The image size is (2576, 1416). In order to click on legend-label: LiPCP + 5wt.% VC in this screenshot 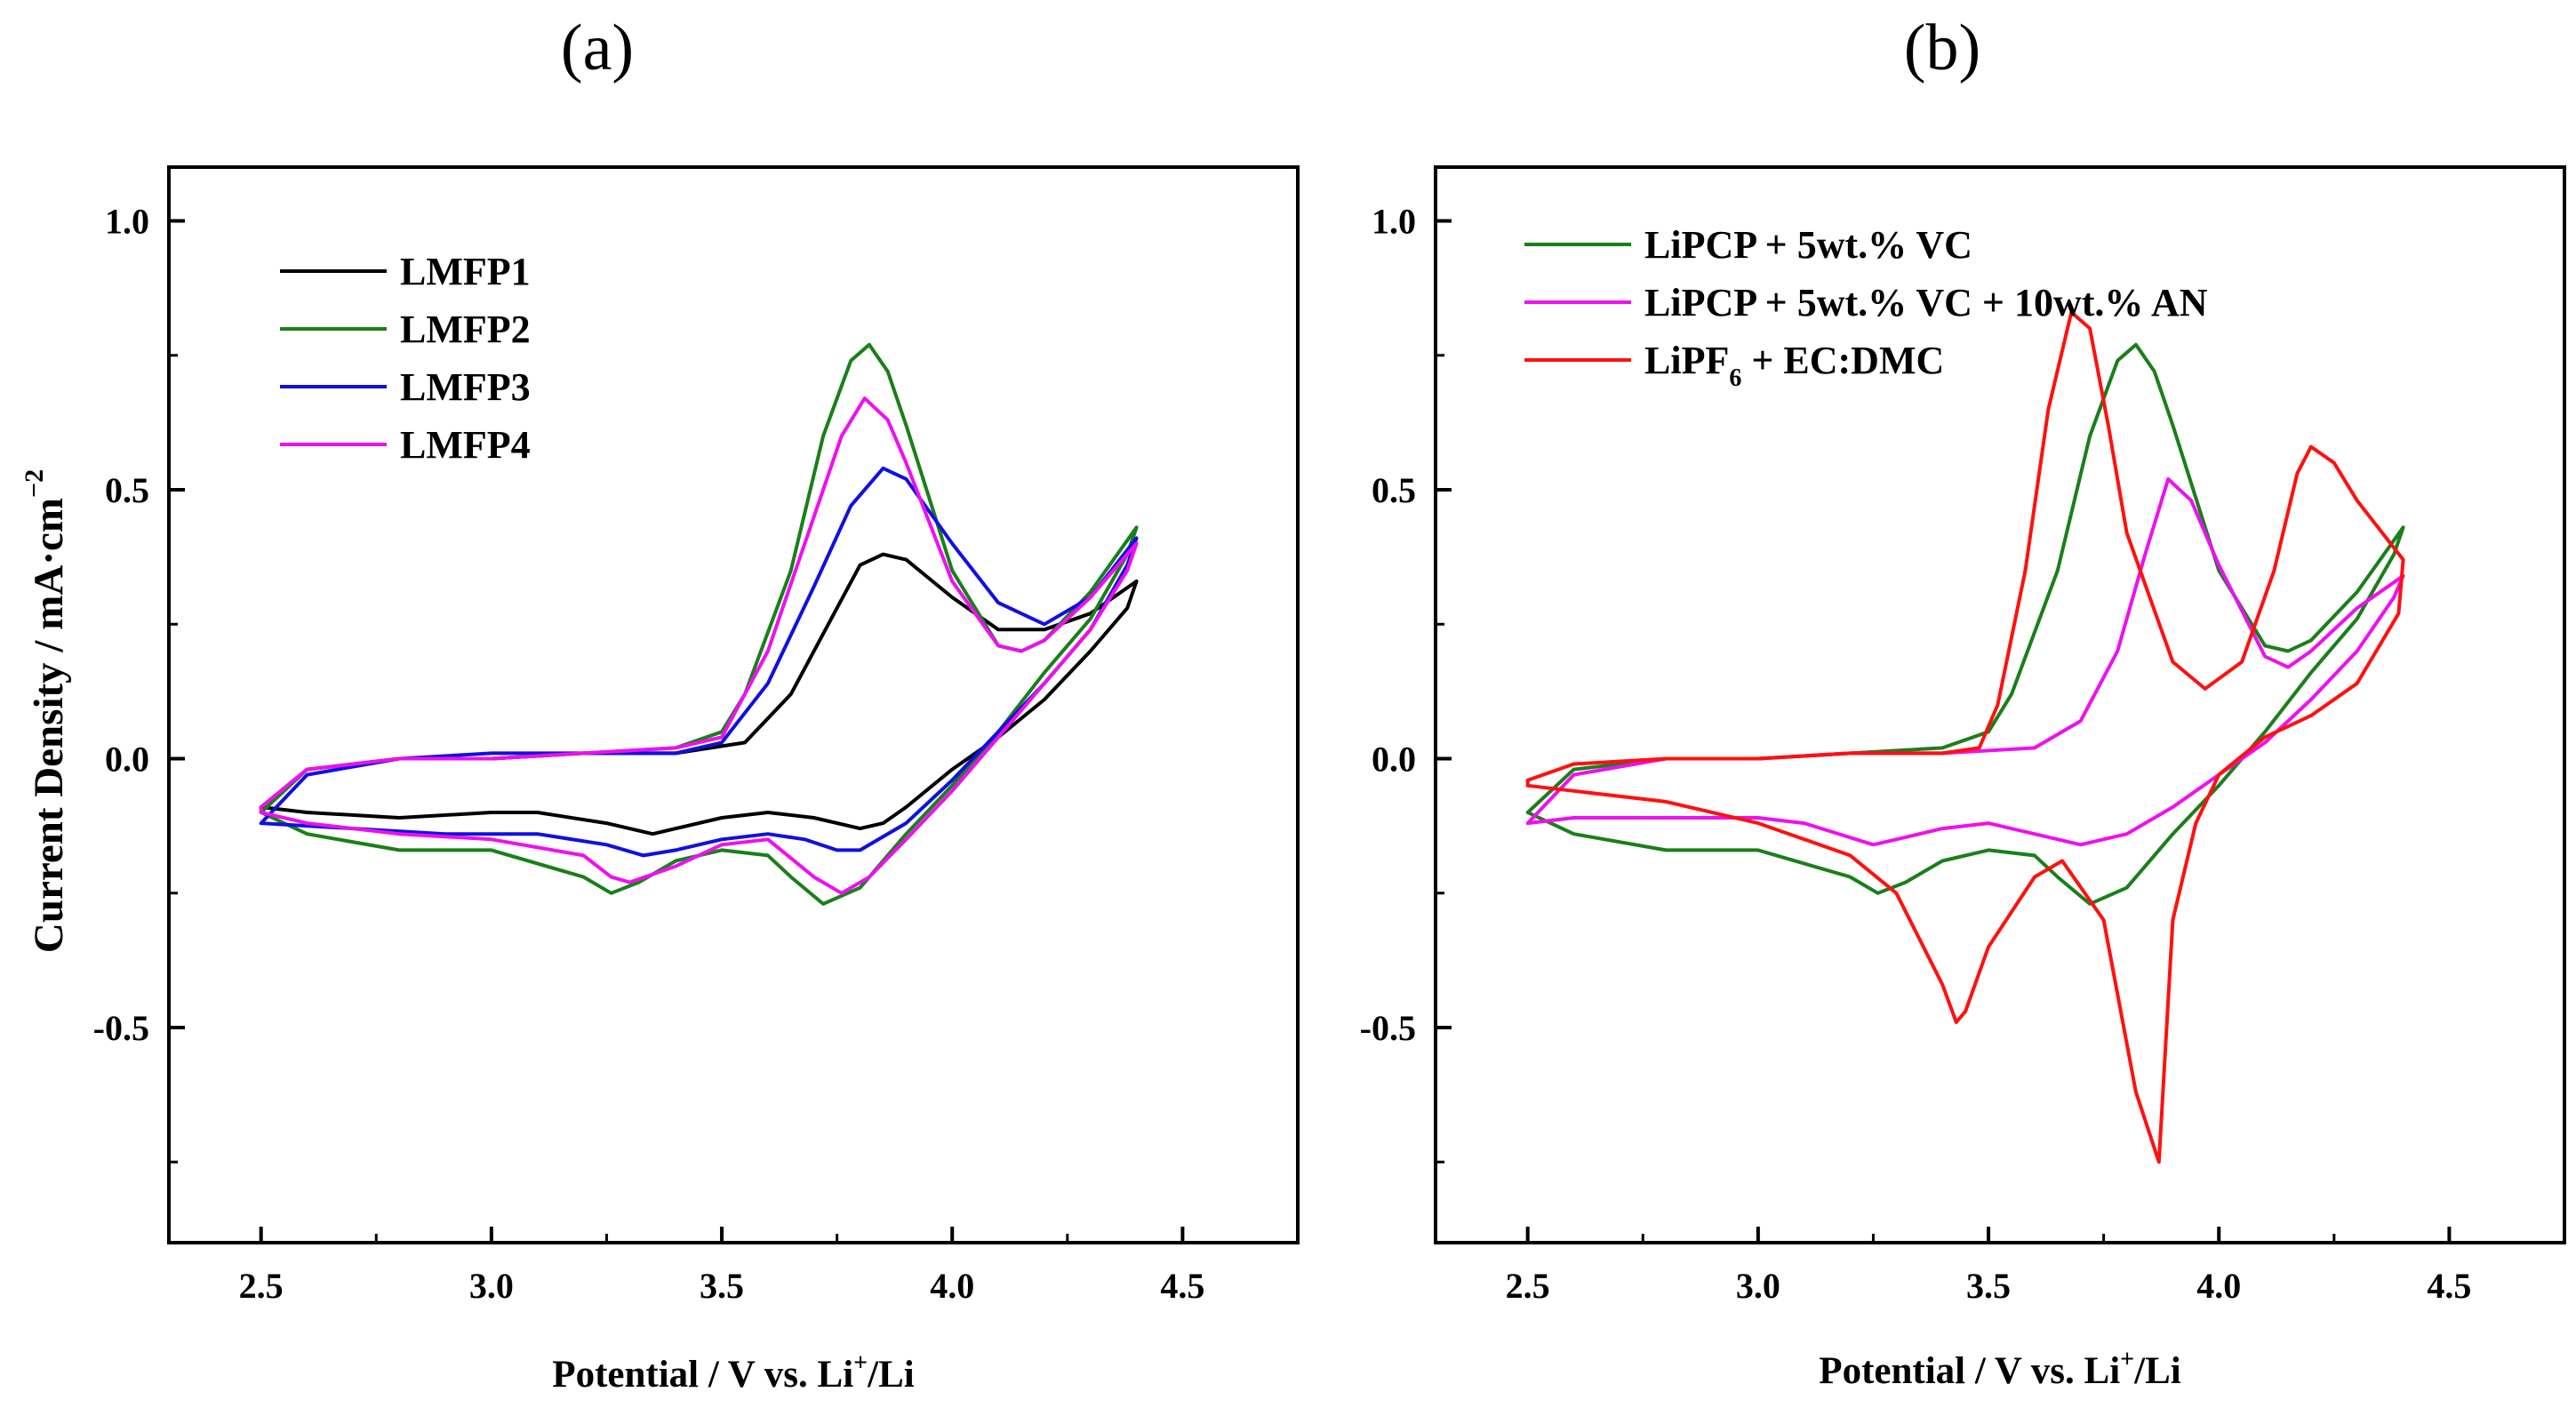, I will do `click(1808, 245)`.